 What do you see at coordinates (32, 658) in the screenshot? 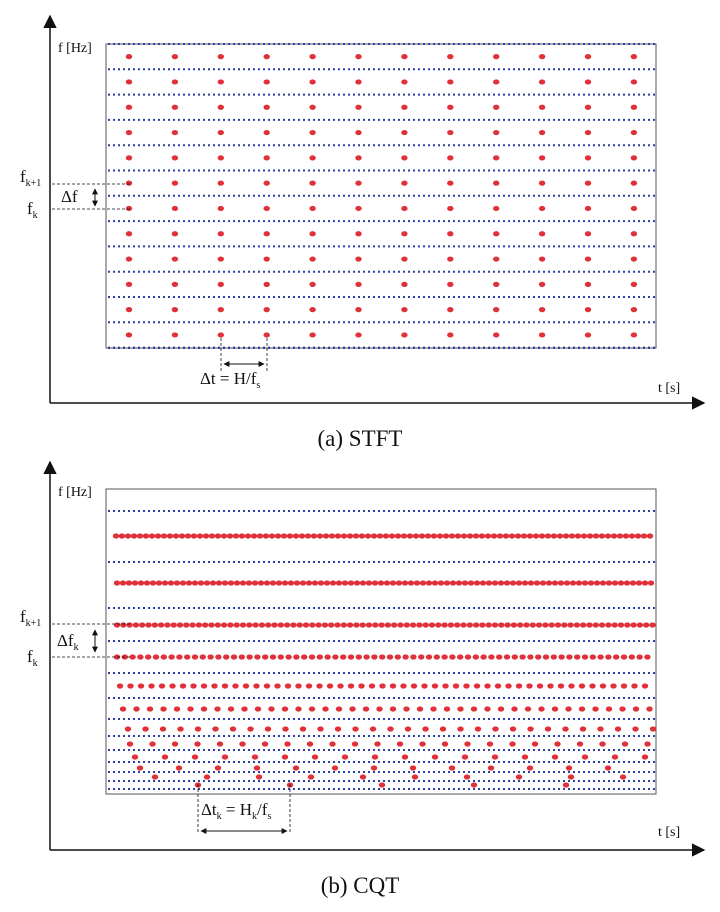
I see `fk-label: fk` at bounding box center [32, 658].